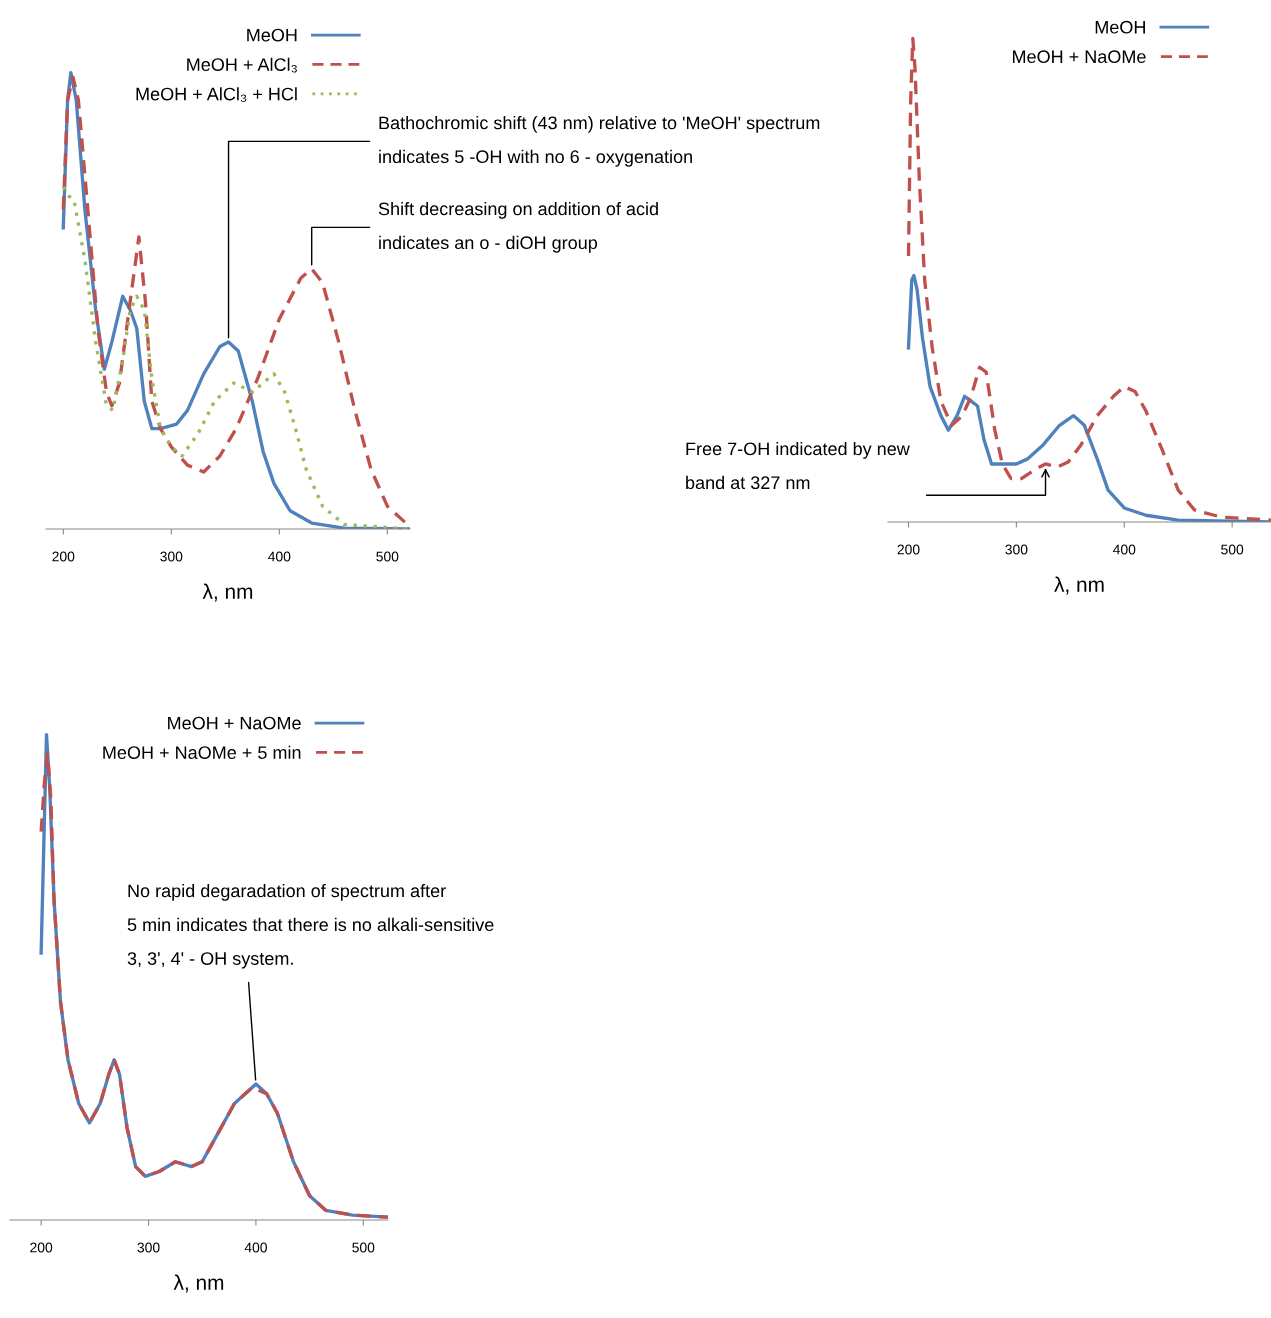 The height and width of the screenshot is (1318, 1271). Describe the element at coordinates (599, 141) in the screenshot. I see `annotation: Bathochromic shift (43 nm) relative to 'MeOH' spectrum indicates 5 -OH with no 6 - oxygenation` at that location.